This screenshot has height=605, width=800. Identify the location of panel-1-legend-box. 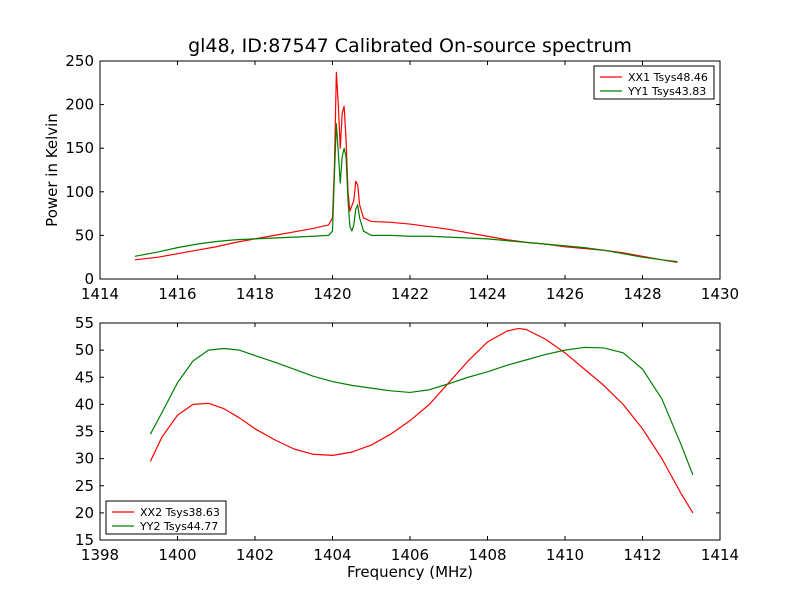
(654, 82).